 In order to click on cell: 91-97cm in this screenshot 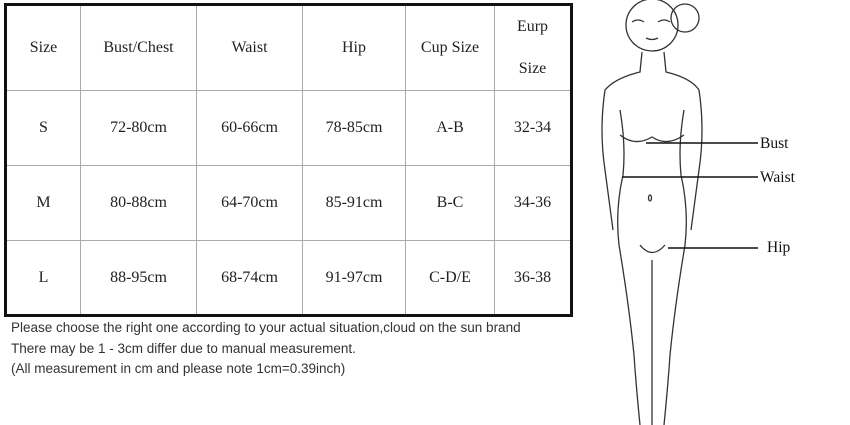, I will do `click(354, 278)`.